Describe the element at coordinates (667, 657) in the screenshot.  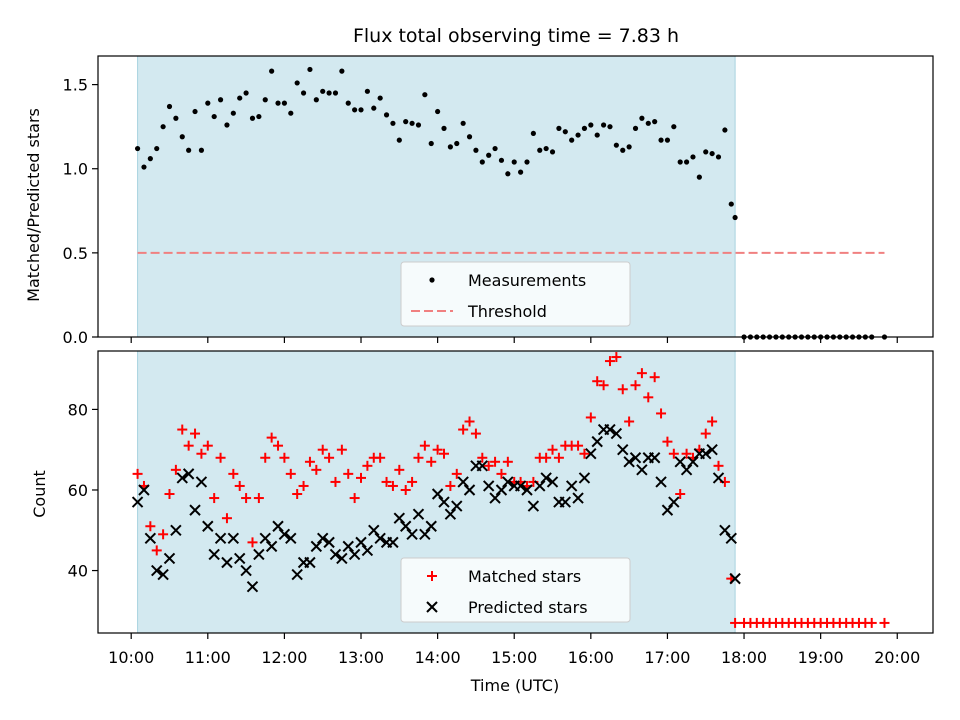
I see `x-tick-label: 17:00` at that location.